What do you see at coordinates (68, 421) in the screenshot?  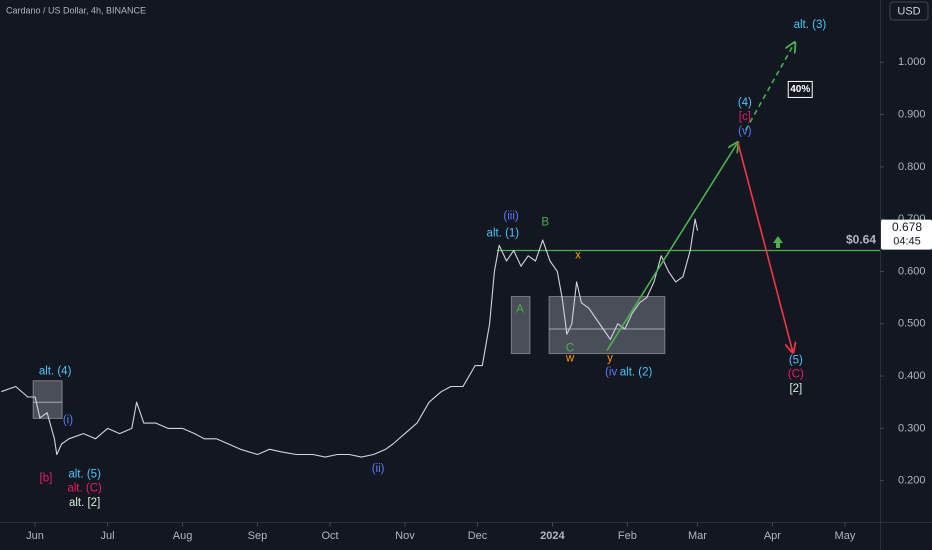 I see `wave-label: (i)` at bounding box center [68, 421].